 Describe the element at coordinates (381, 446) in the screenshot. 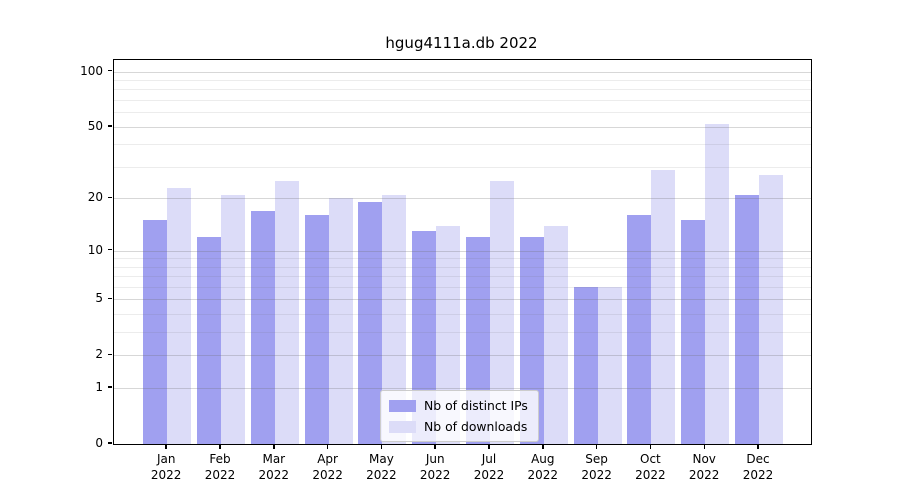

I see `x-tick-mark-may` at that location.